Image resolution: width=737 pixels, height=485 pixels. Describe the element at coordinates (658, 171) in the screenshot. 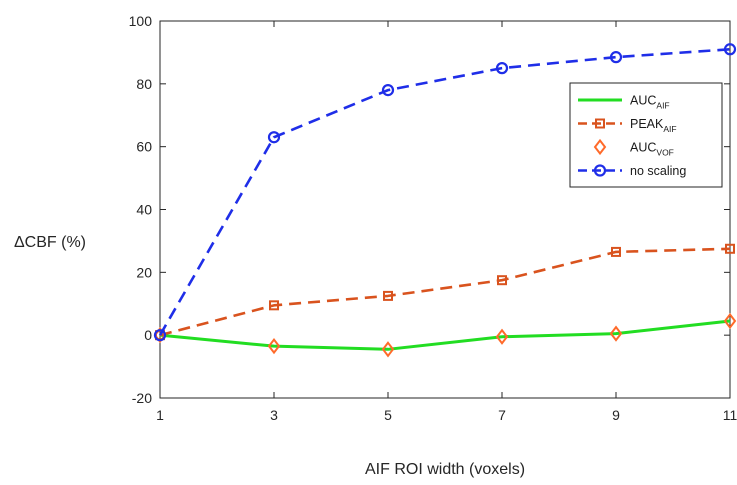

I see `legend-label: no scaling` at that location.